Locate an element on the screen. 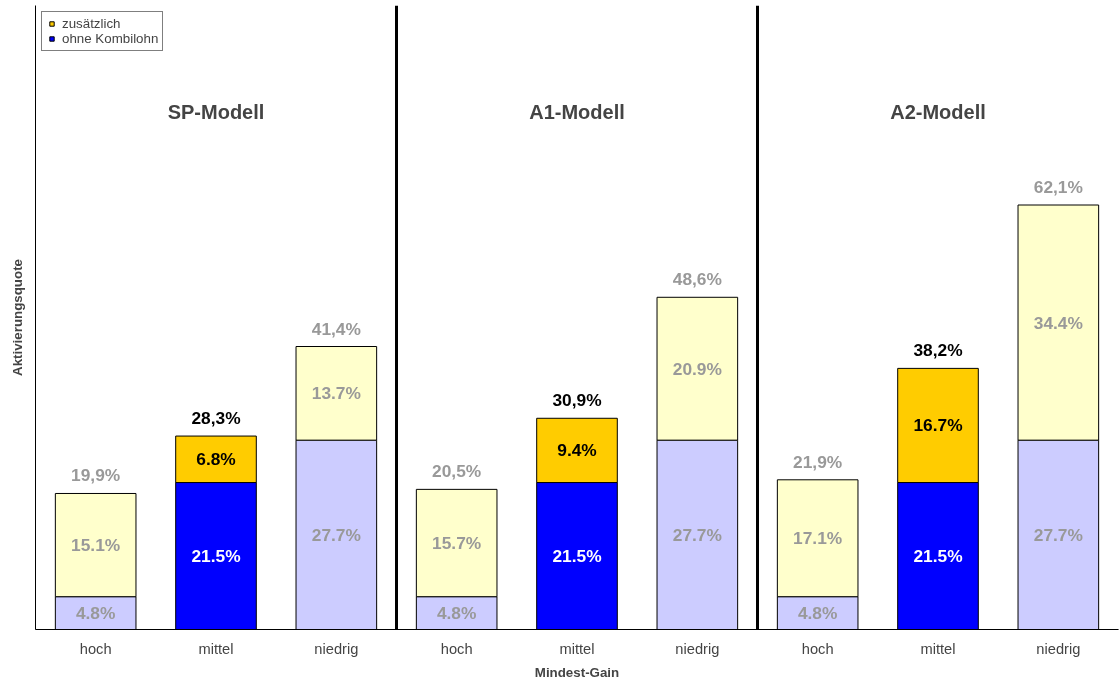 The width and height of the screenshot is (1120, 684). total-label: 41,4% is located at coordinates (336, 328).